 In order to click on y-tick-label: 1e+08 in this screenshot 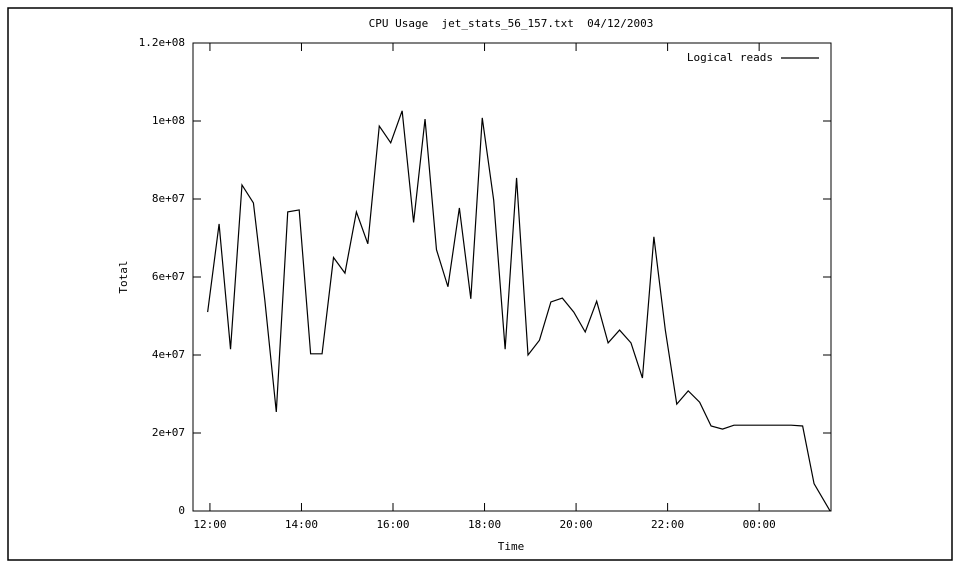, I will do `click(168, 120)`.